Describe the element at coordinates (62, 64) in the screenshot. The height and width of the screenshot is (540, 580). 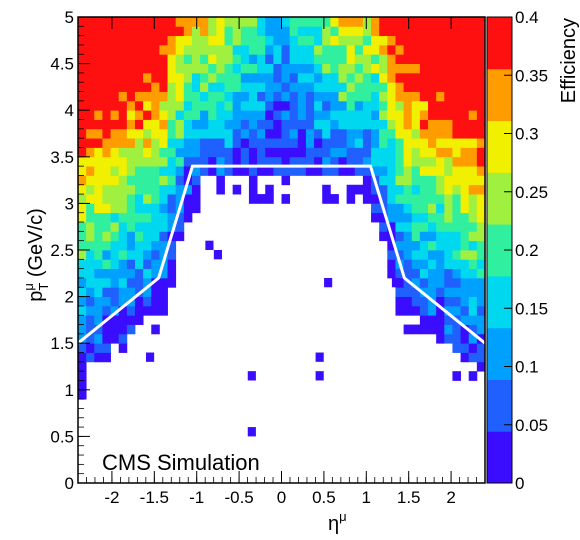
I see `y-tick-label: 4.5` at that location.